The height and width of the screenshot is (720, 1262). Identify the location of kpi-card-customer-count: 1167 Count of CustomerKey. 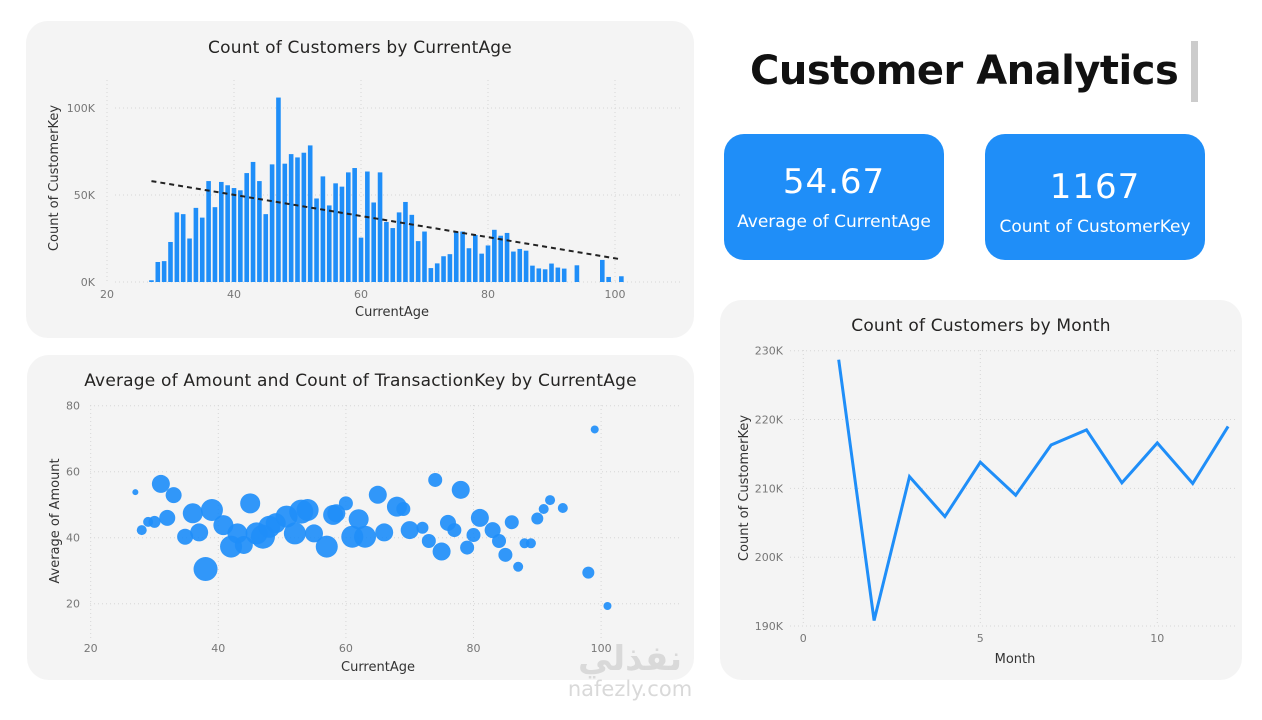
(1095, 197).